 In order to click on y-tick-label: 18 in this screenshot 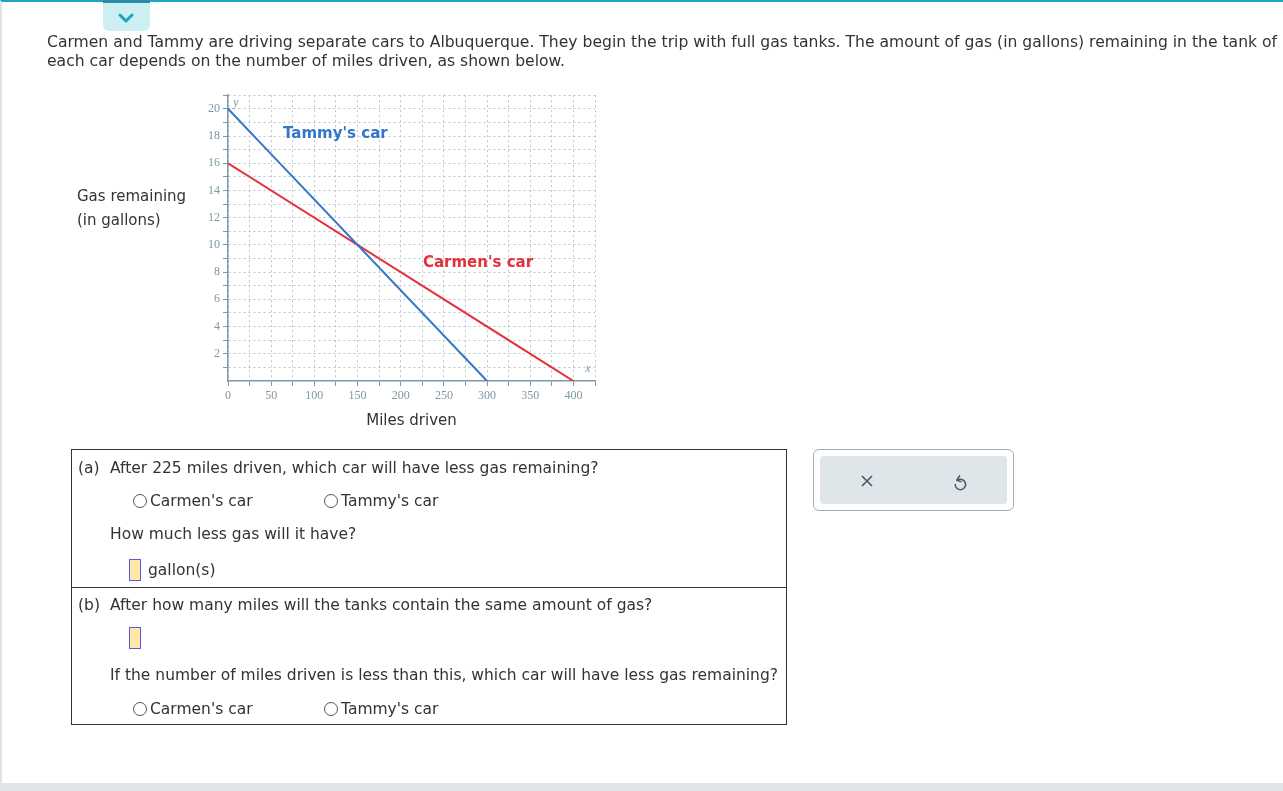, I will do `click(214, 135)`.